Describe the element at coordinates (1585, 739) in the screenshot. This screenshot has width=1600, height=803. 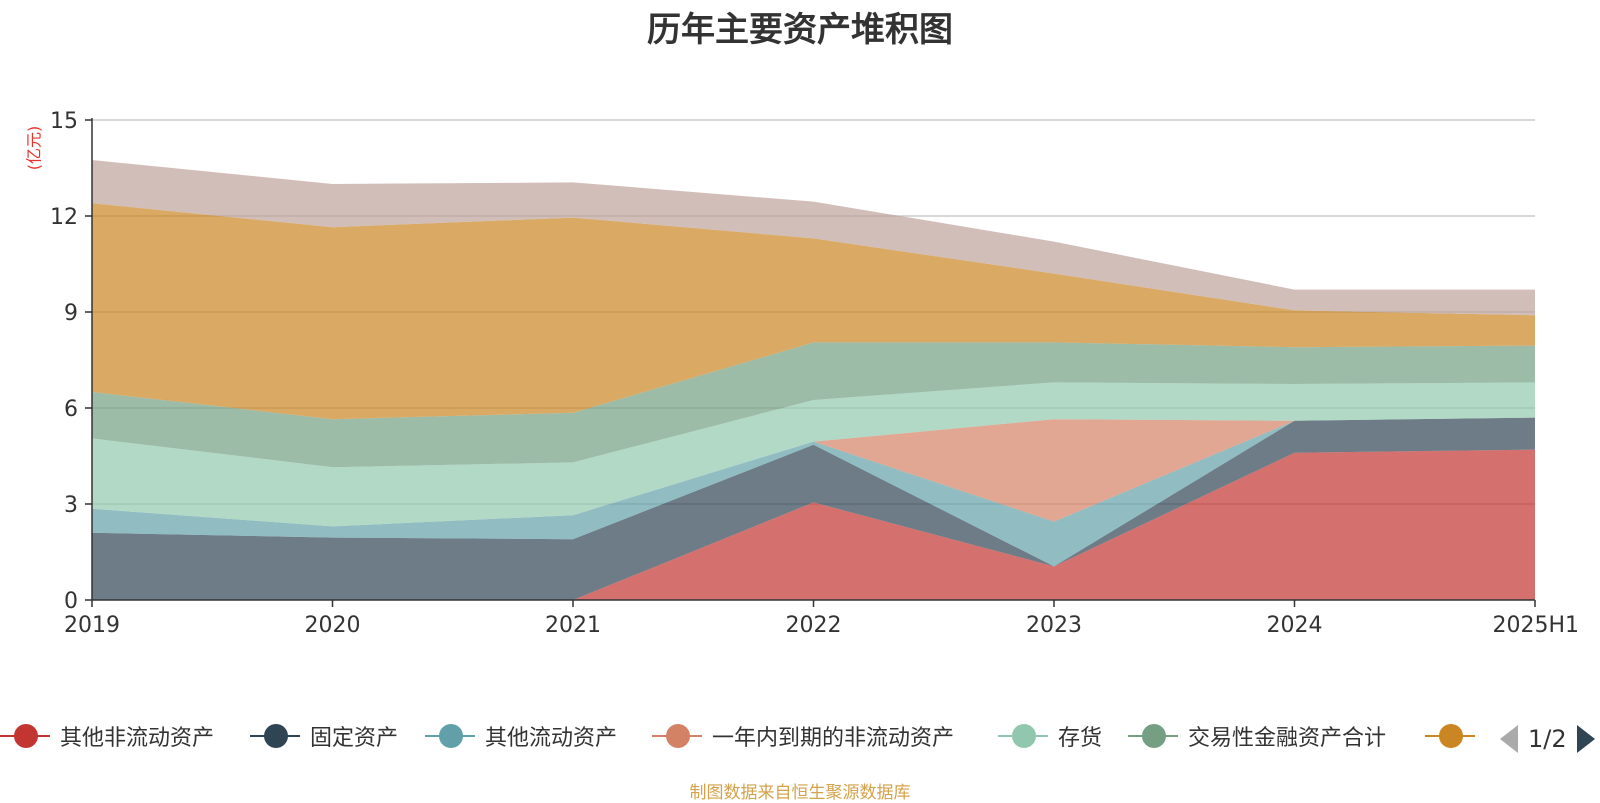
I see `pager-next-icon` at that location.